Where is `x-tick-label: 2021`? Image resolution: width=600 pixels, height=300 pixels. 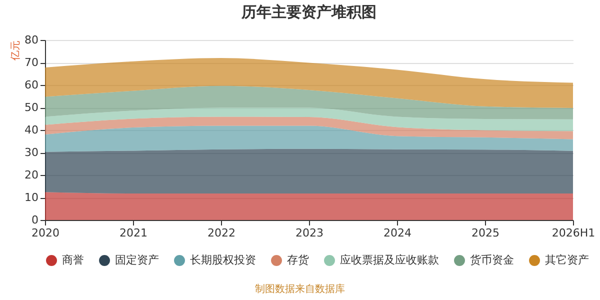
x-tick-label: 2021 is located at coordinates (134, 233).